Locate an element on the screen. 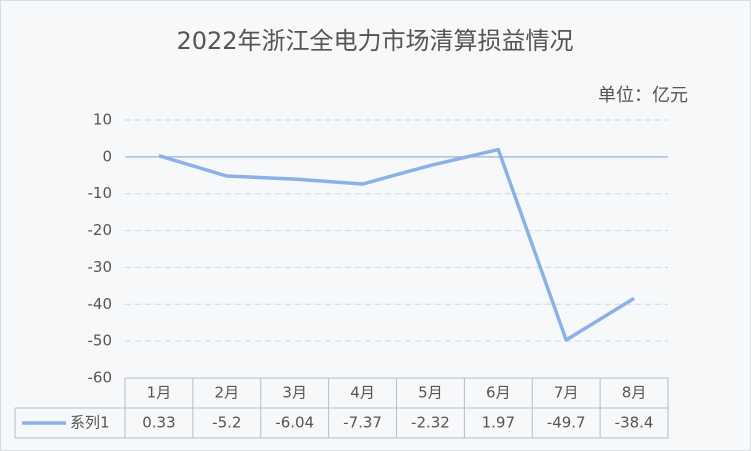  x-tick-label: 2月 is located at coordinates (227, 393).